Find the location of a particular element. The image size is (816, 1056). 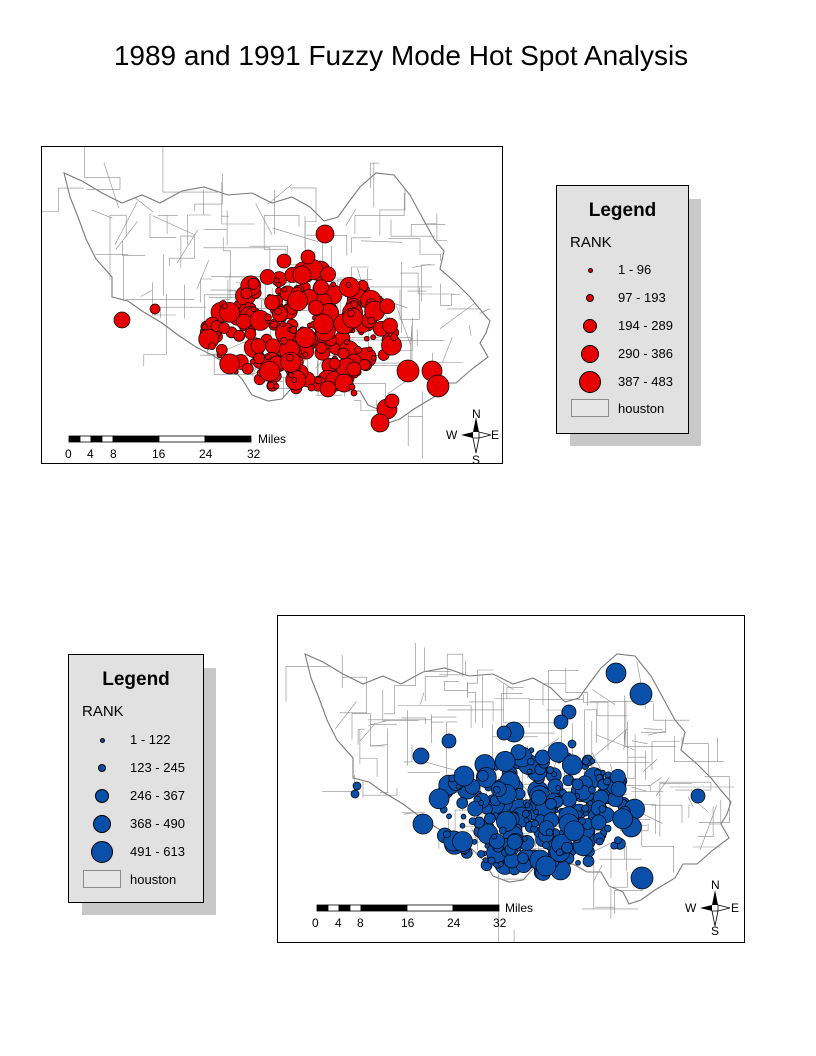

legend-class-label: 97 - 193 is located at coordinates (642, 297).